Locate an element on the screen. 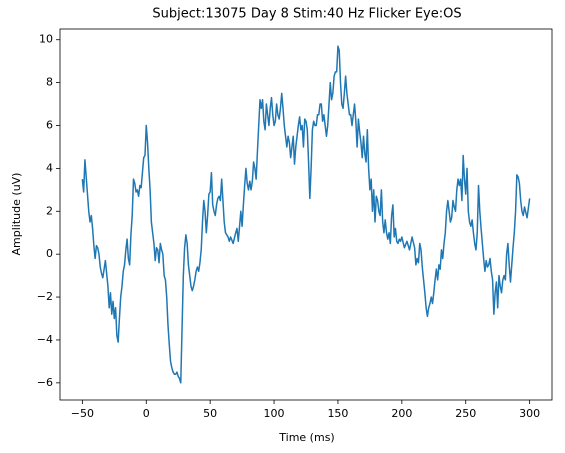 This screenshot has height=453, width=565. y-tick-label: 10 is located at coordinates (46, 39).